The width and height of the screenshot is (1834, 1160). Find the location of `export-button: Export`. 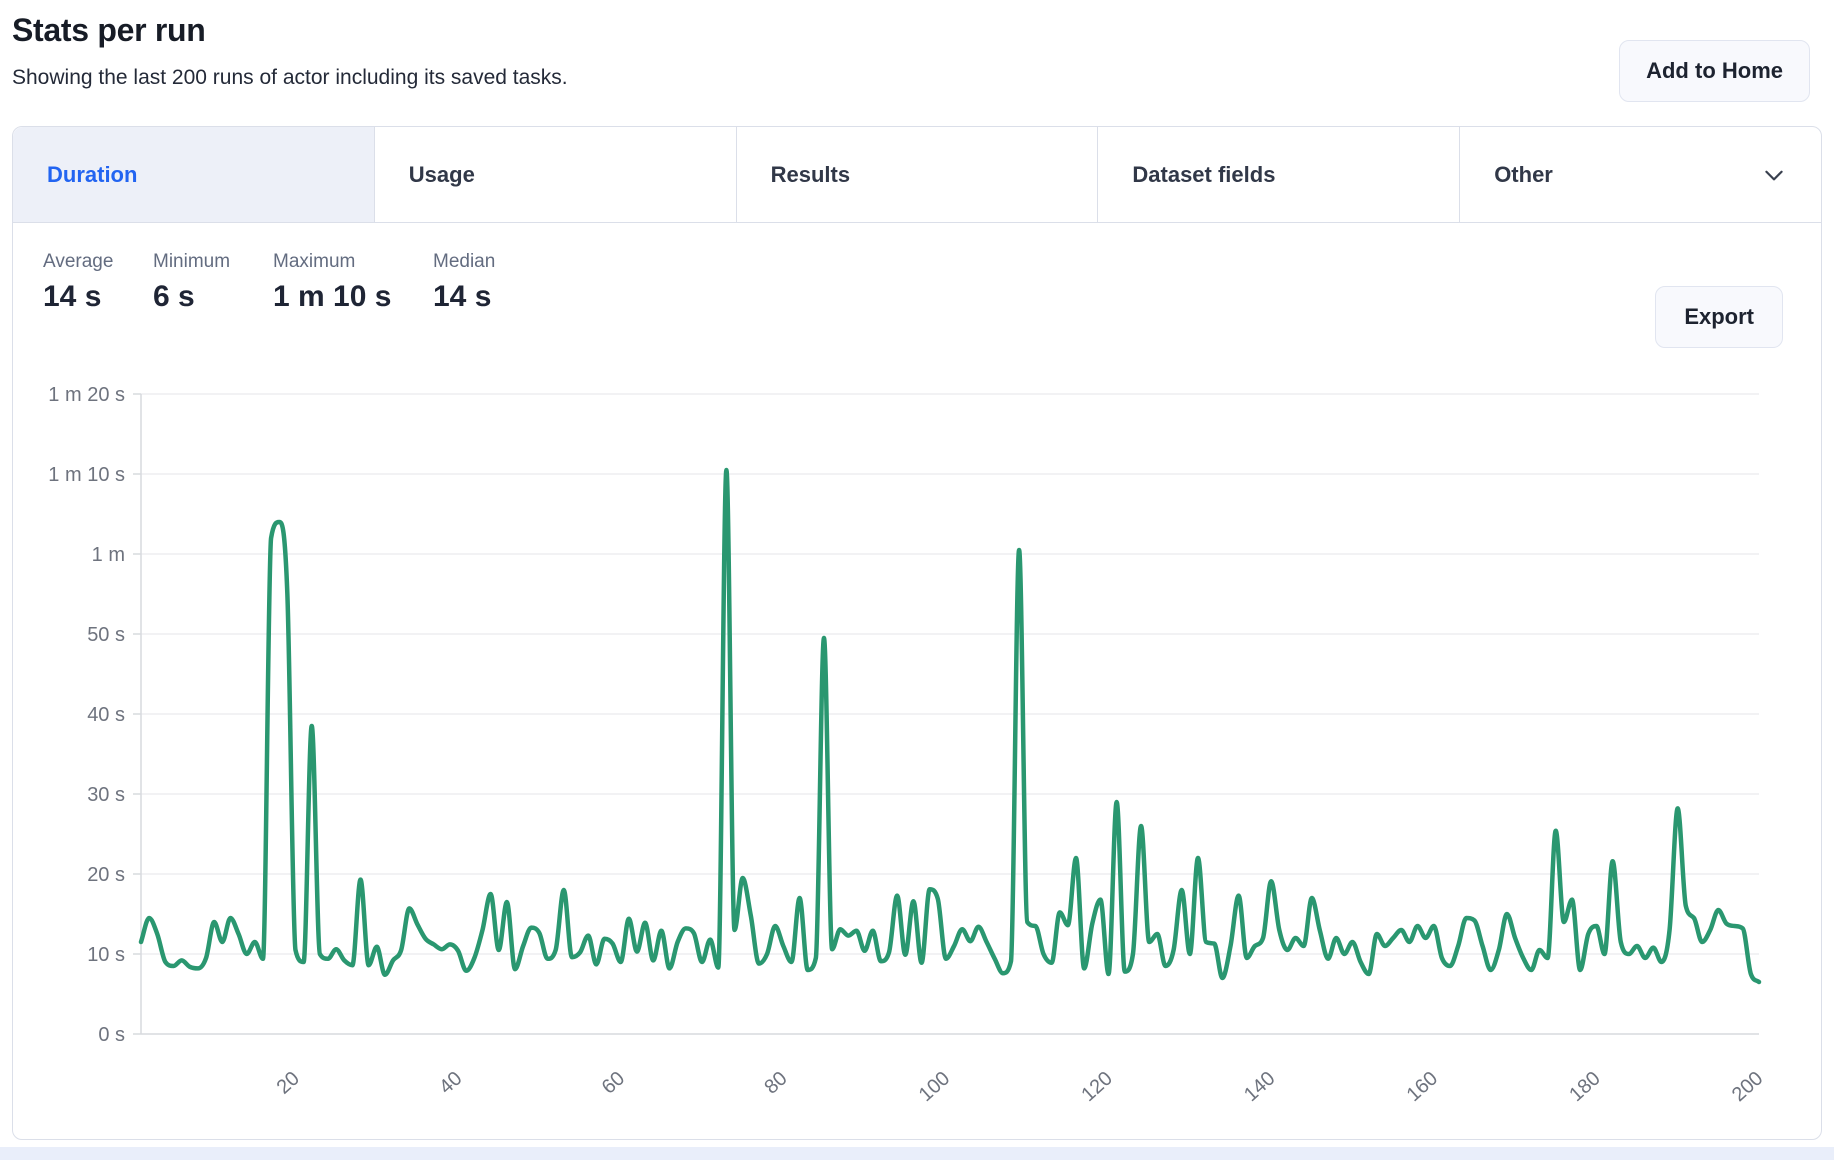

export-button: Export is located at coordinates (1719, 317).